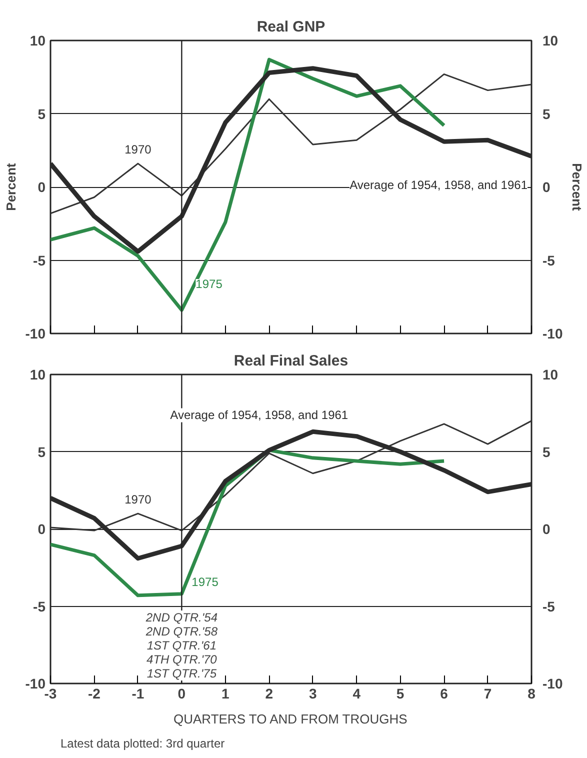 The height and width of the screenshot is (758, 587). Describe the element at coordinates (142, 743) in the screenshot. I see `text: Latest data plotted: 3rd quarter` at that location.